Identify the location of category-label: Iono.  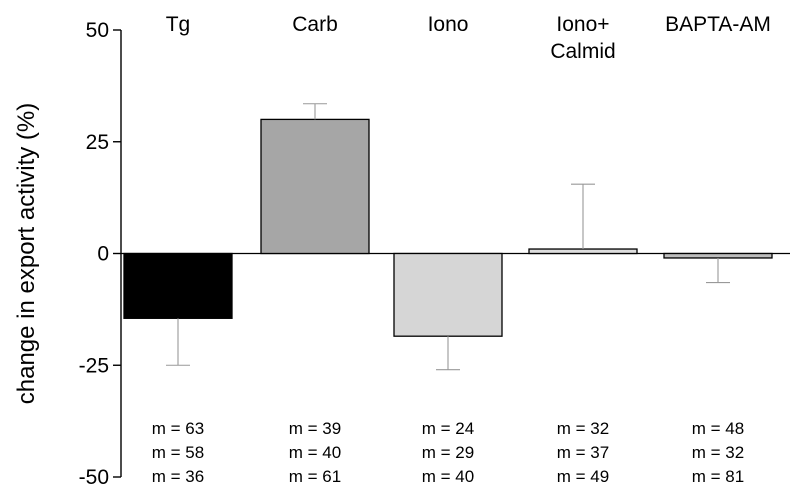
(448, 24).